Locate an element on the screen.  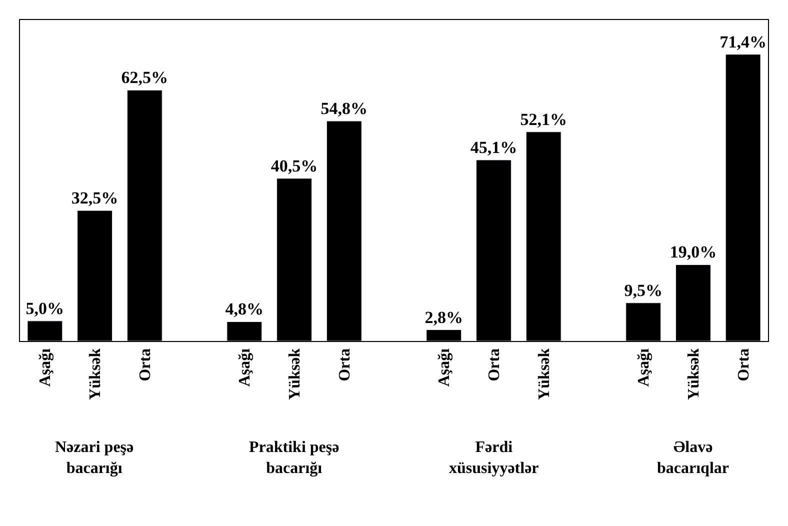
data-label: 45,1% is located at coordinates (494, 147).